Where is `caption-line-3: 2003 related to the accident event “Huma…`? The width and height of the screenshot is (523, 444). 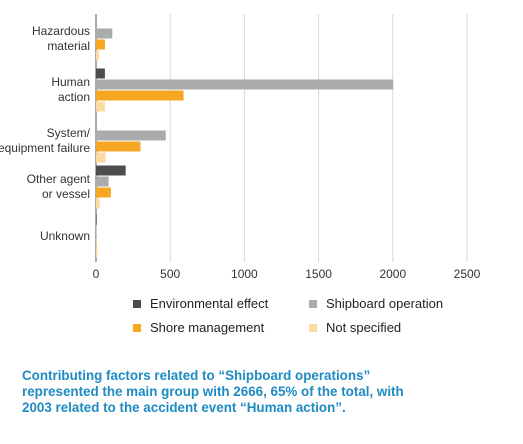 caption-line-3: 2003 related to the accident event “Huma… is located at coordinates (184, 407).